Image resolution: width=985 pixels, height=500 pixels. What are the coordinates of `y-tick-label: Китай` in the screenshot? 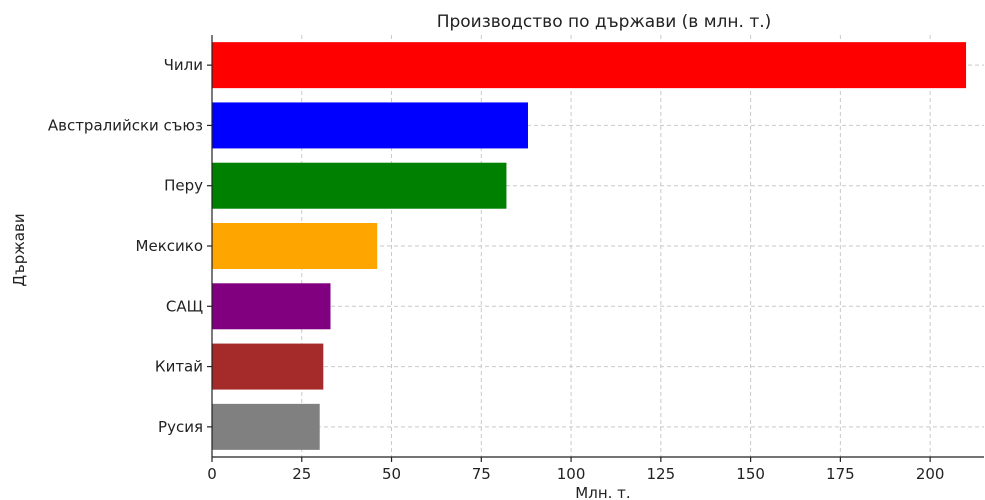 It's located at (179, 367).